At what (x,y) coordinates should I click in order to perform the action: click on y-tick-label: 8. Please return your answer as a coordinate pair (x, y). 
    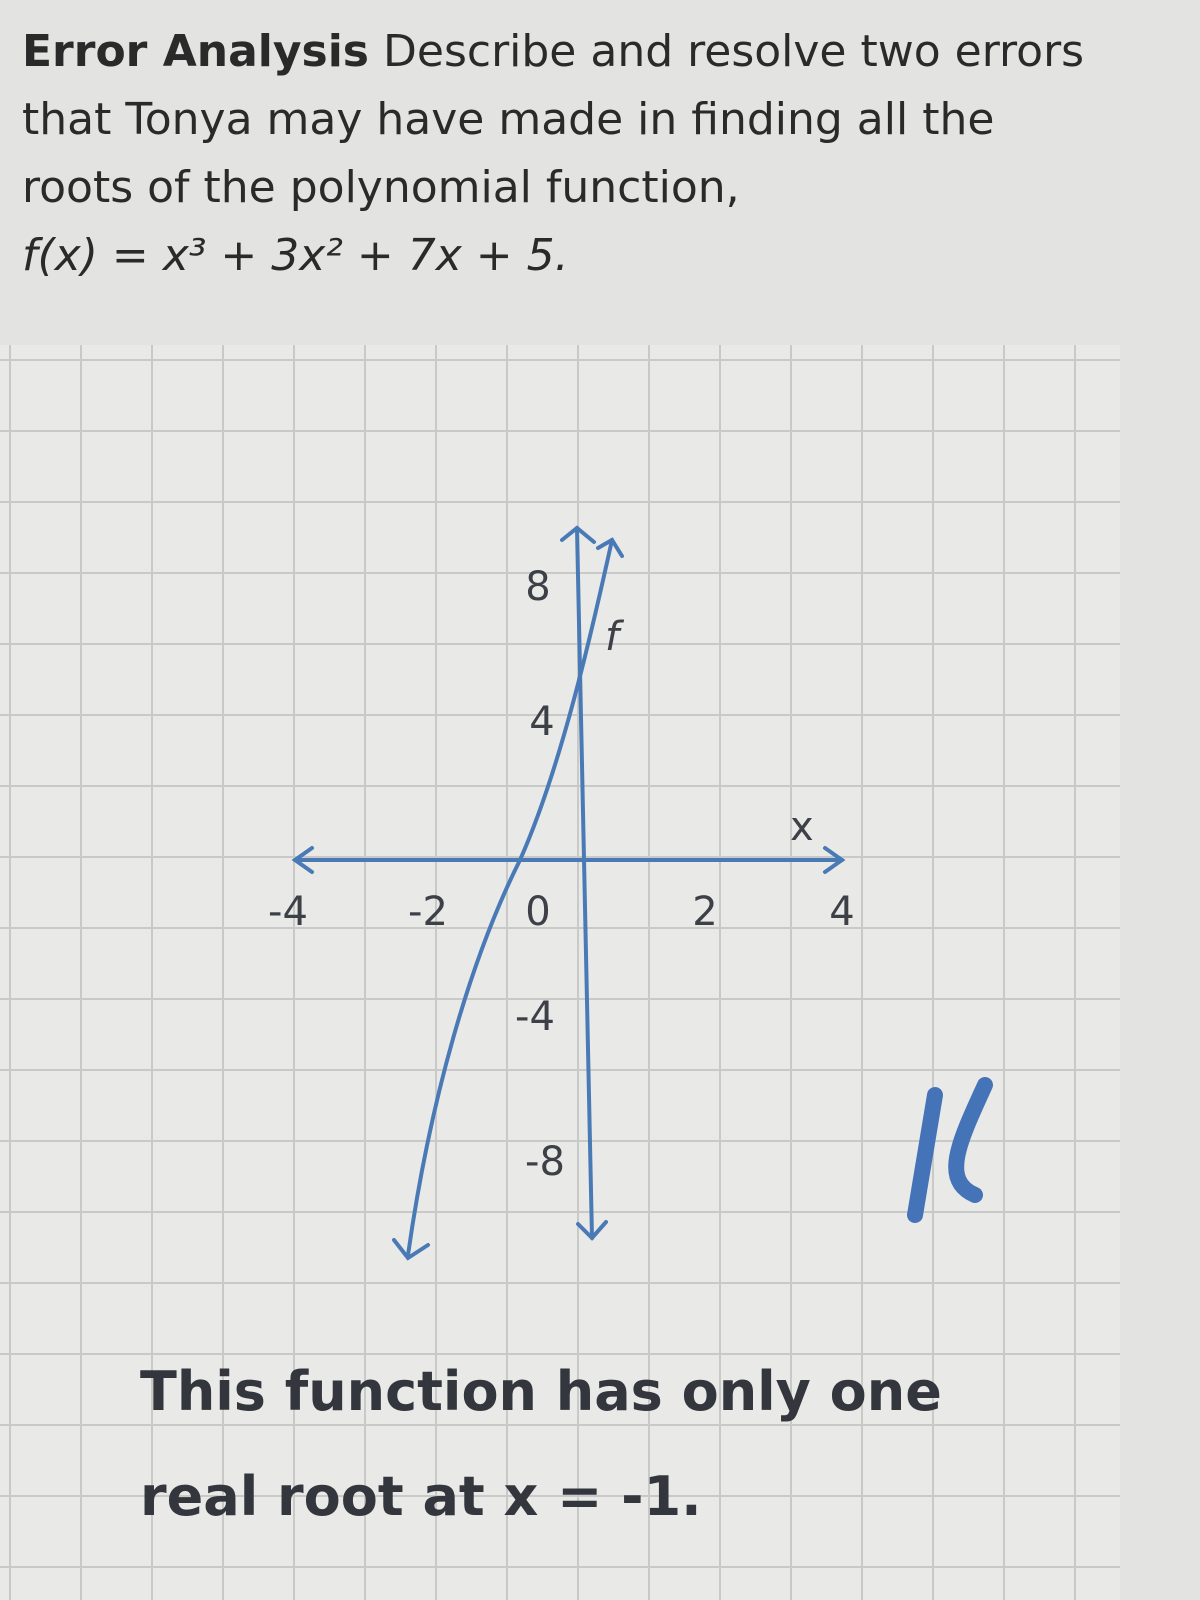
    Looking at the image, I should click on (537, 587).